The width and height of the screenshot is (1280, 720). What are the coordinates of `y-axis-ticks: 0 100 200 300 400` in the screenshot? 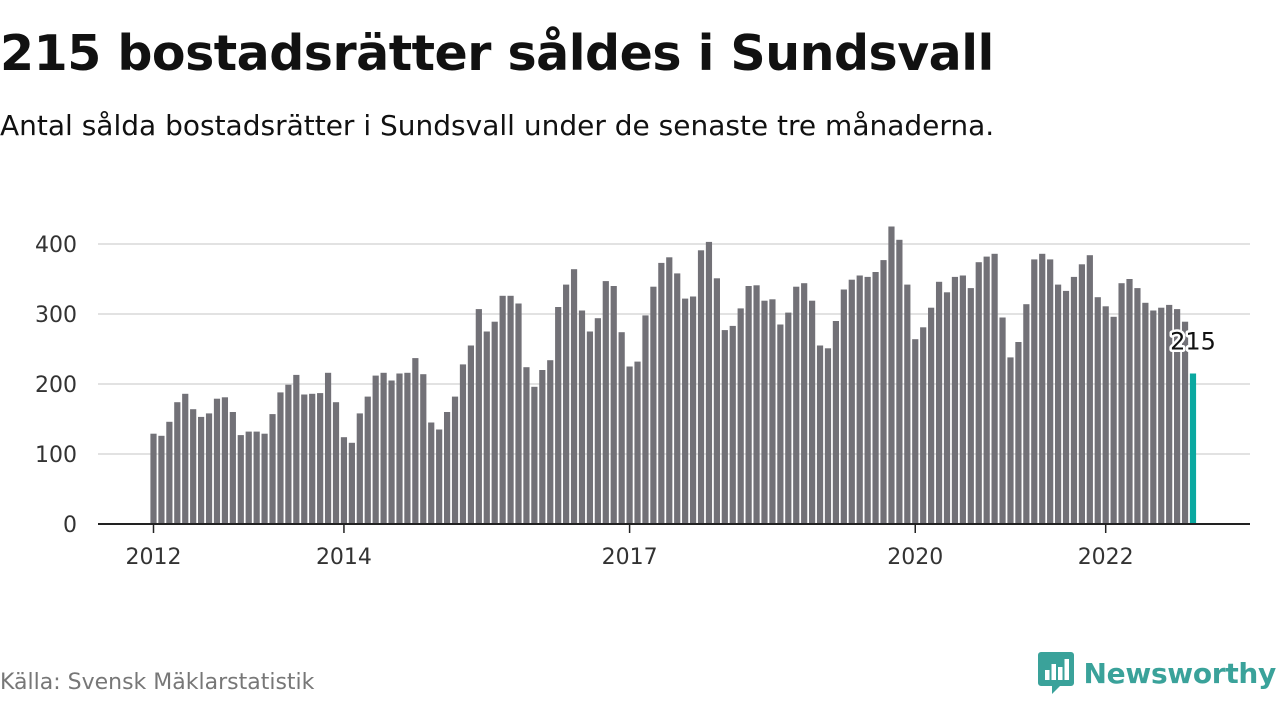 It's located at (56, 385).